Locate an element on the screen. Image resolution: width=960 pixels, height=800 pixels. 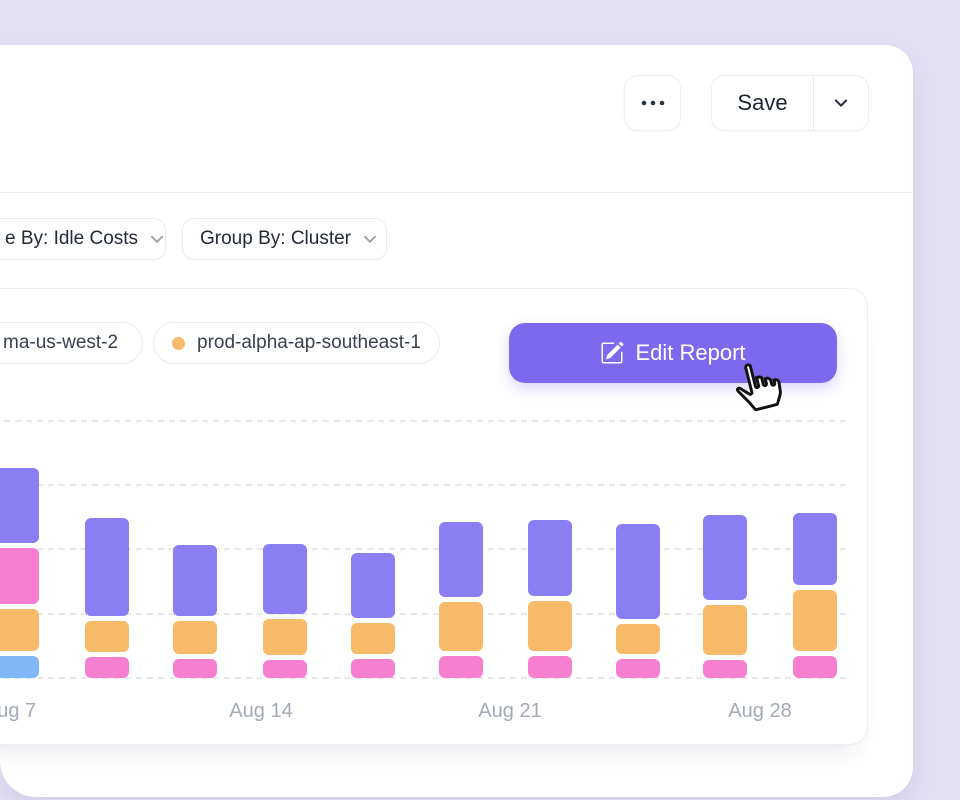
more-options-button is located at coordinates (652, 103).